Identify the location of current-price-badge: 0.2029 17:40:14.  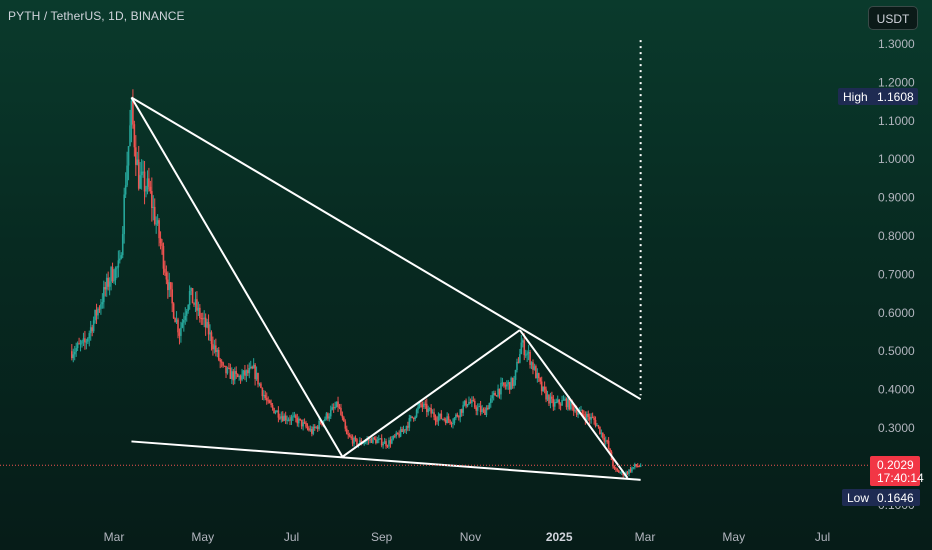
(897, 471).